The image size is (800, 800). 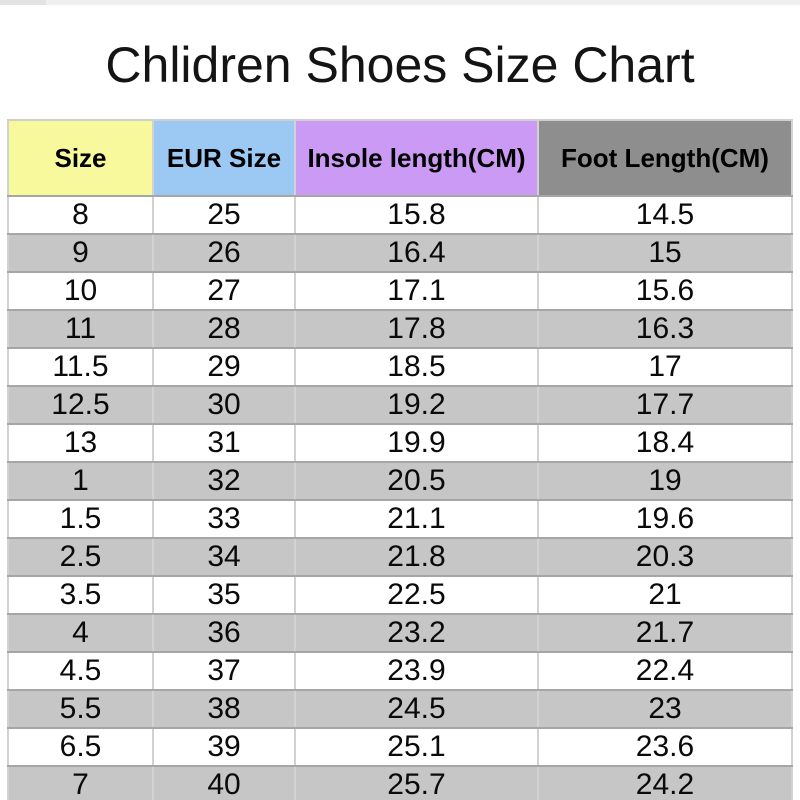 I want to click on table-cell: 19.2, so click(x=416, y=405).